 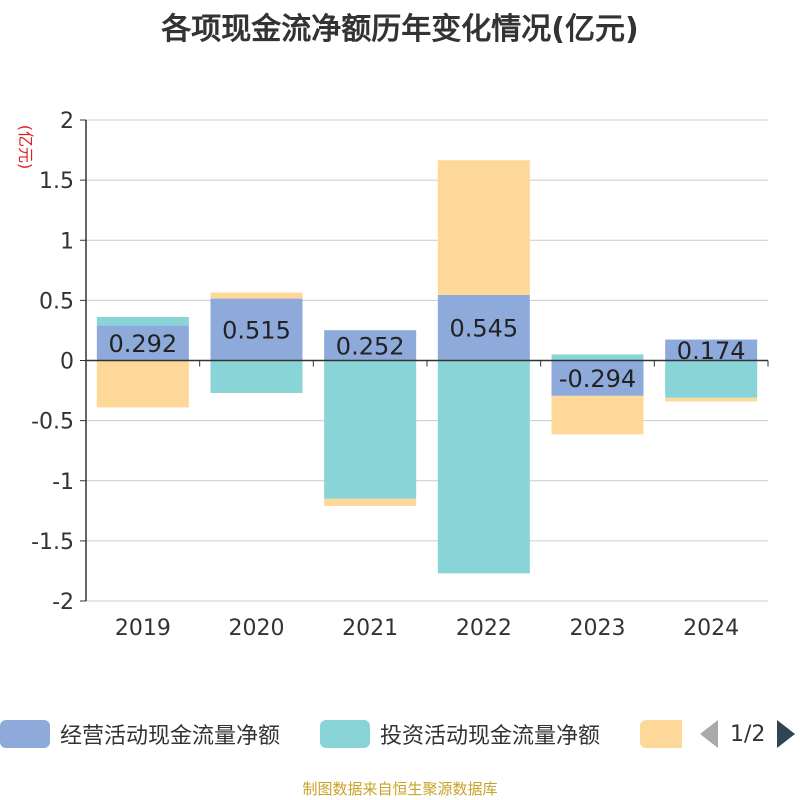 I want to click on data-label-2024: 0.174, so click(x=711, y=351).